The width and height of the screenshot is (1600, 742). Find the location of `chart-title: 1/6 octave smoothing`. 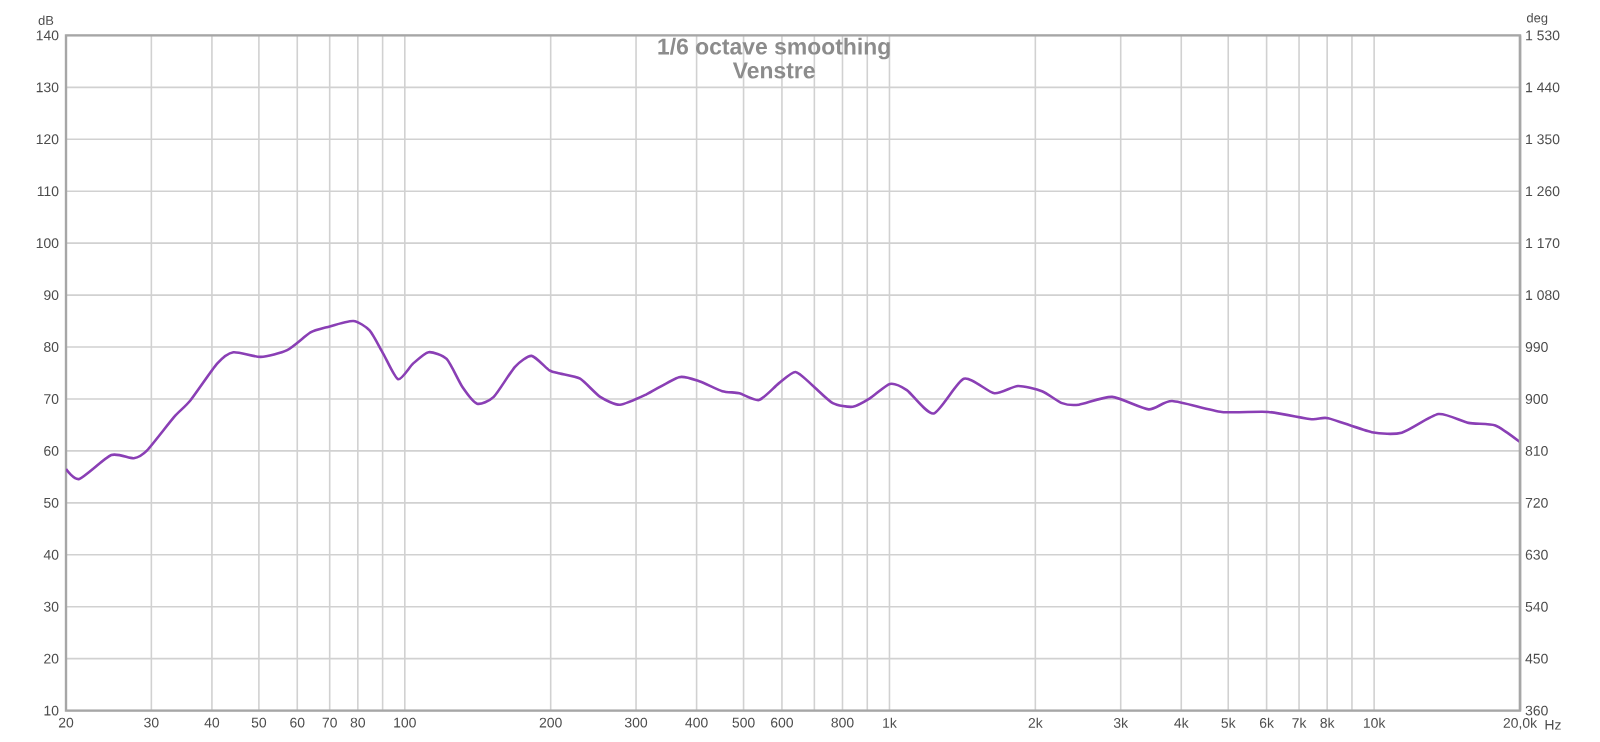

chart-title: 1/6 octave smoothing is located at coordinates (774, 48).